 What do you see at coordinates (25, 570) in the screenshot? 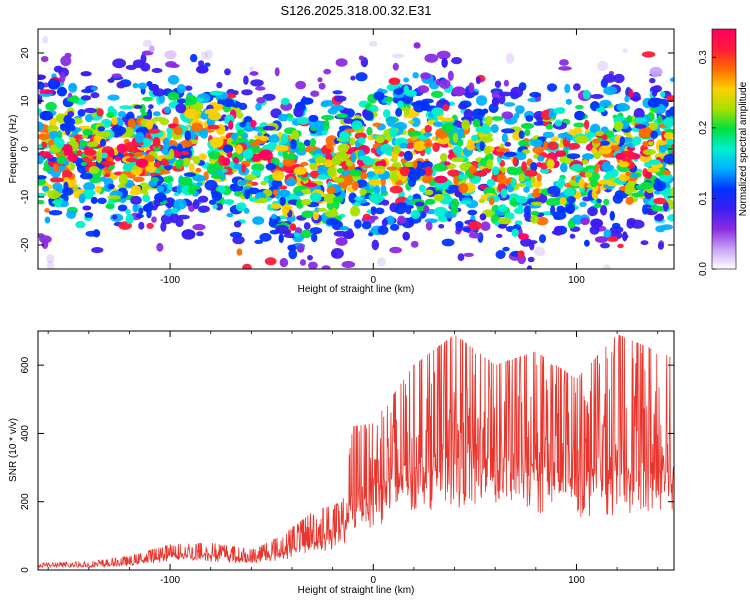
I see `y-tick-label: 0` at bounding box center [25, 570].